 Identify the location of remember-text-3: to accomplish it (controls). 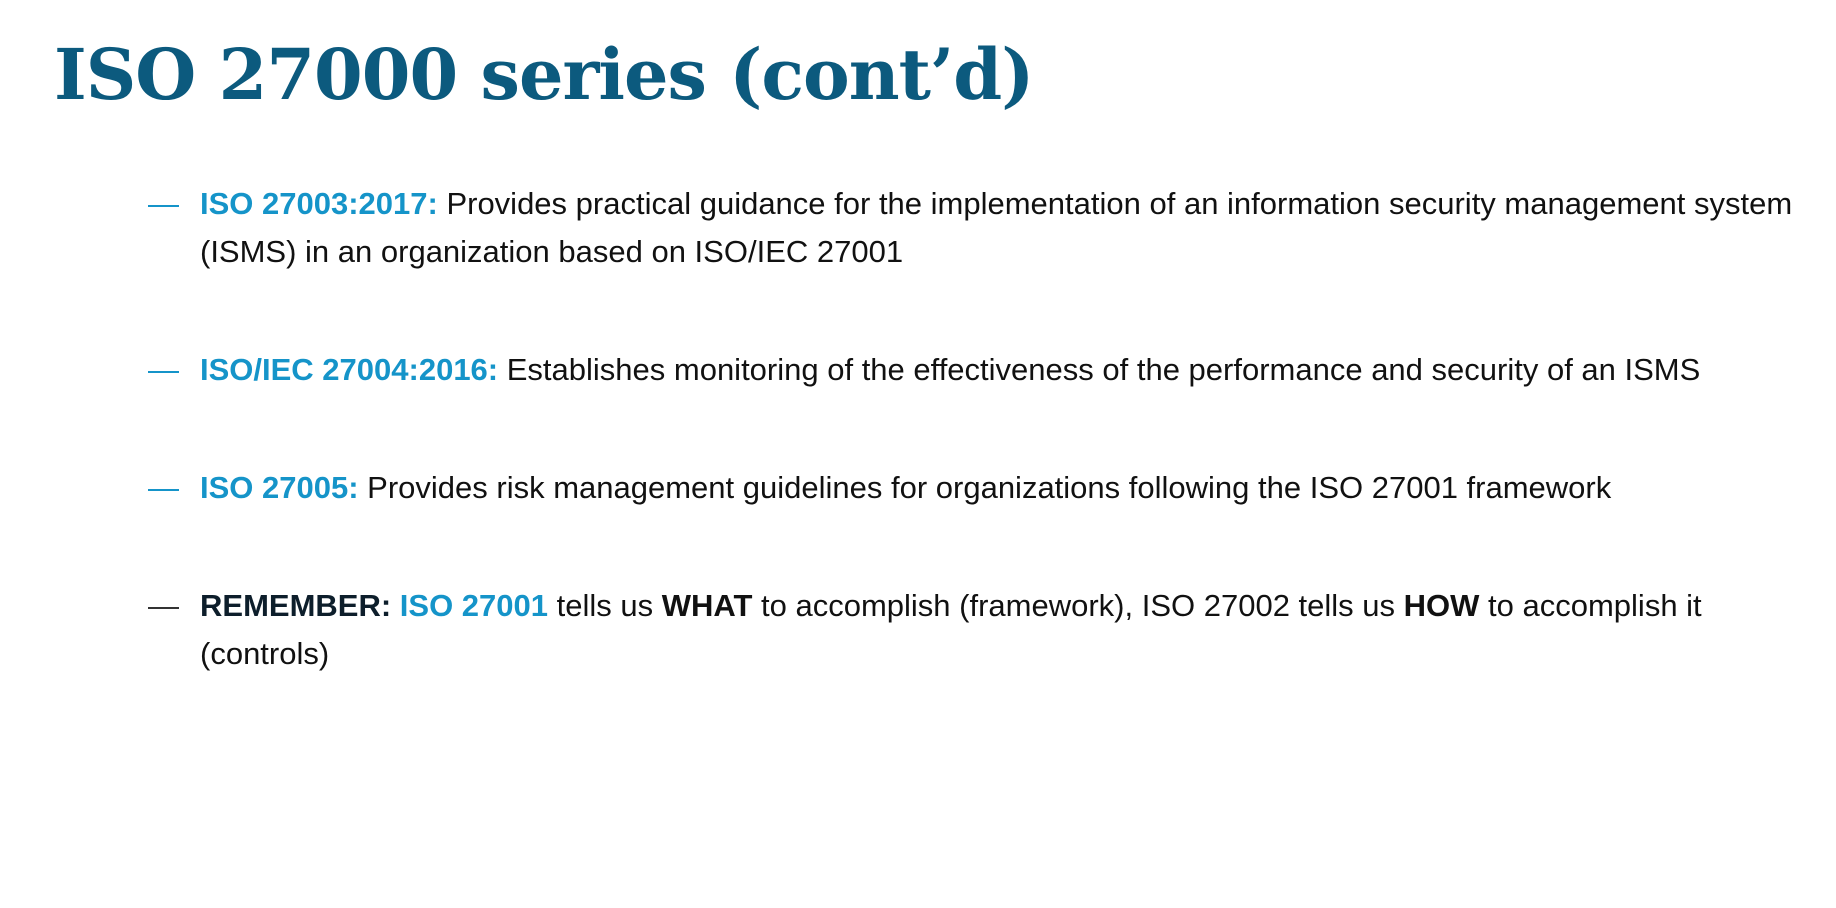
(951, 629).